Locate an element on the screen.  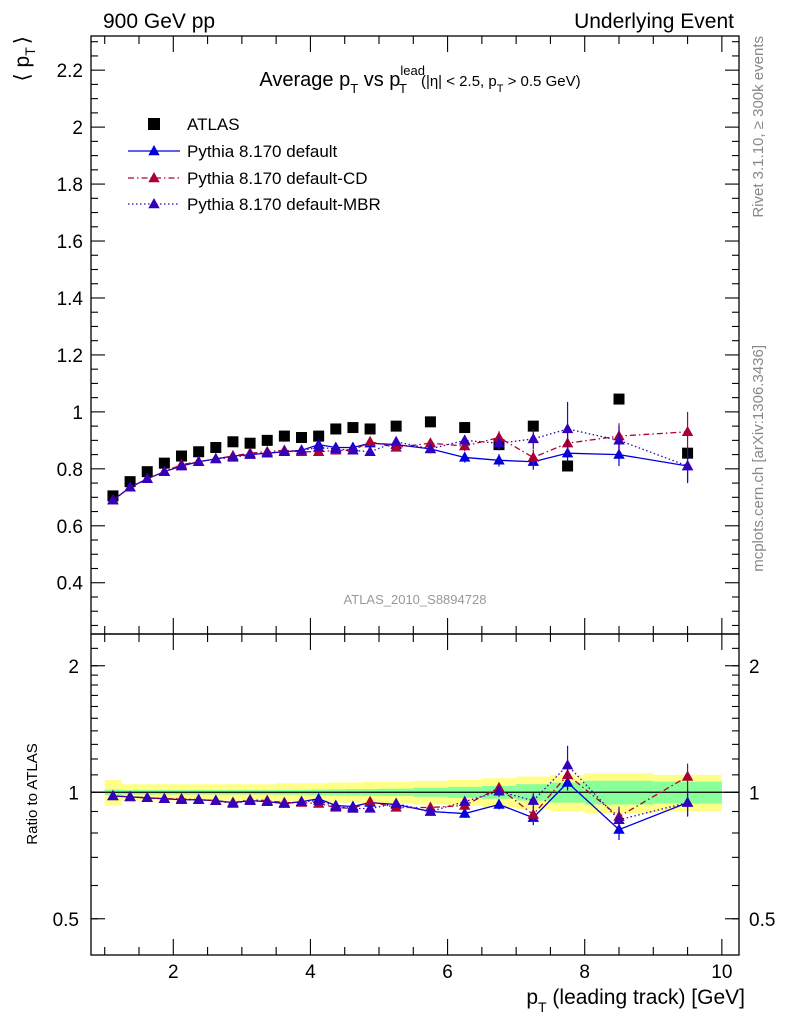
analysis-watermark: ATLAS_2010_S8894728 is located at coordinates (415, 599).